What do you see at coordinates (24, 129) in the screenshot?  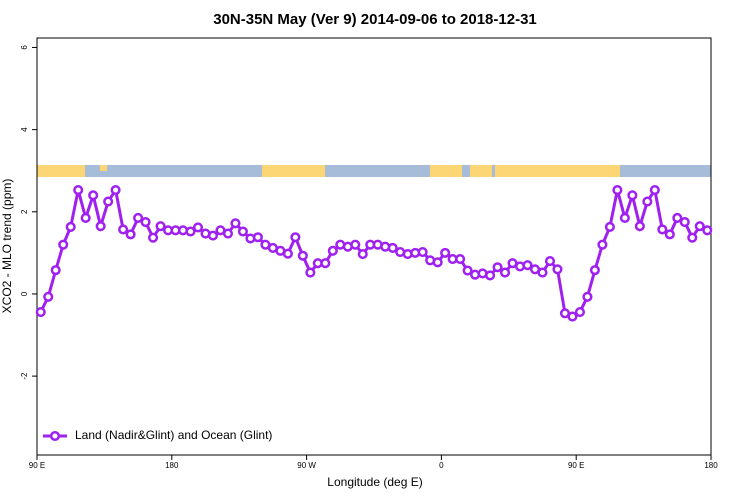 I see `y-tick-label: 4` at bounding box center [24, 129].